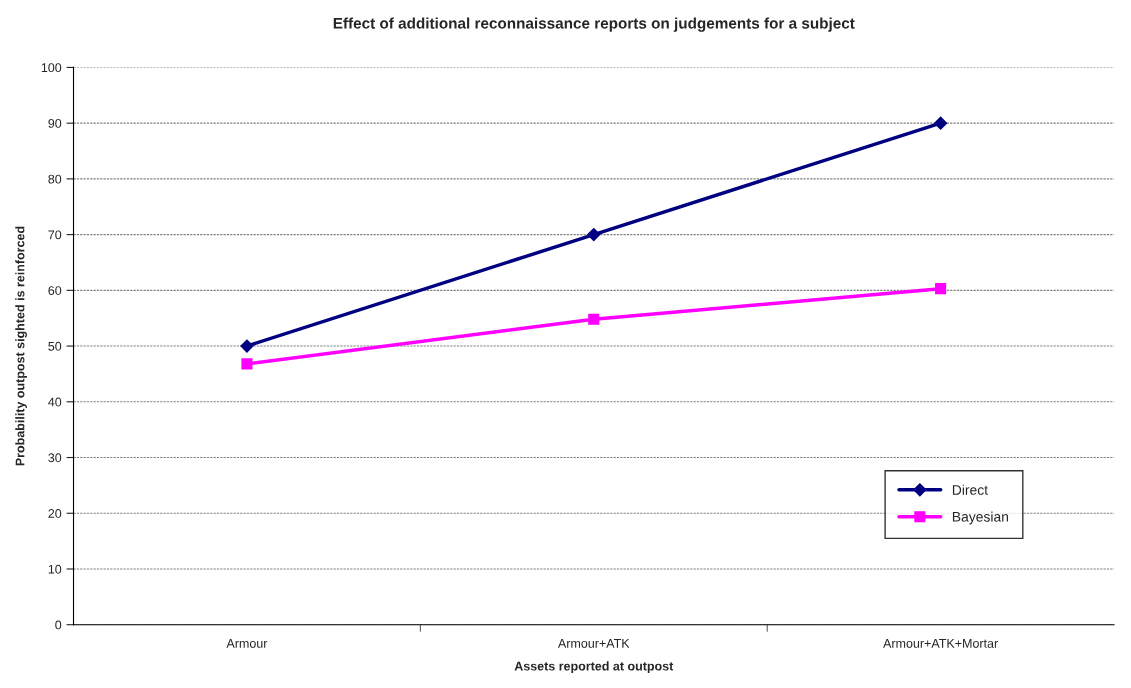 Image resolution: width=1131 pixels, height=688 pixels. Describe the element at coordinates (55, 123) in the screenshot. I see `y-tick-label: 90` at that location.